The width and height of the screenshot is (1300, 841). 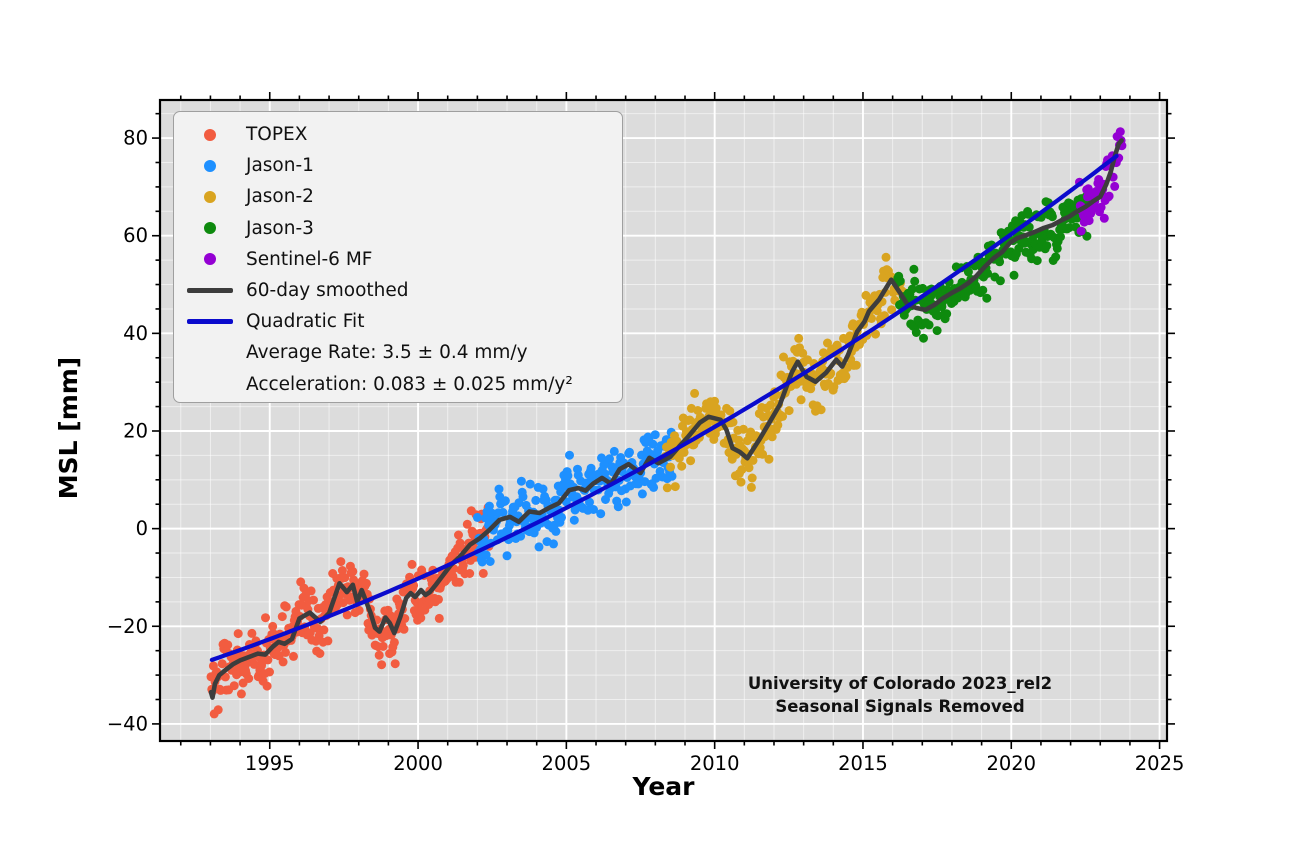 I want to click on svg-text: 80, so click(x=135, y=138).